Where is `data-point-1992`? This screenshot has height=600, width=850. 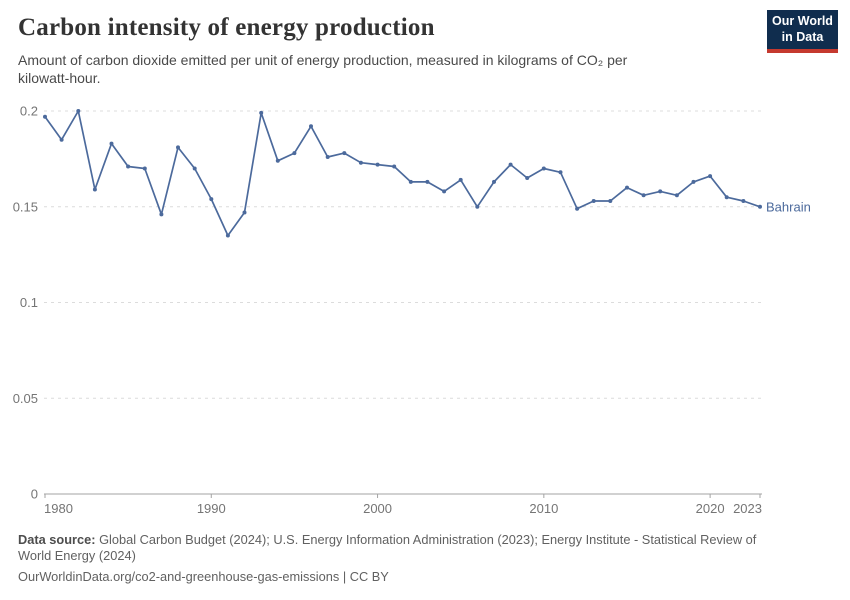 data-point-1992 is located at coordinates (244, 212).